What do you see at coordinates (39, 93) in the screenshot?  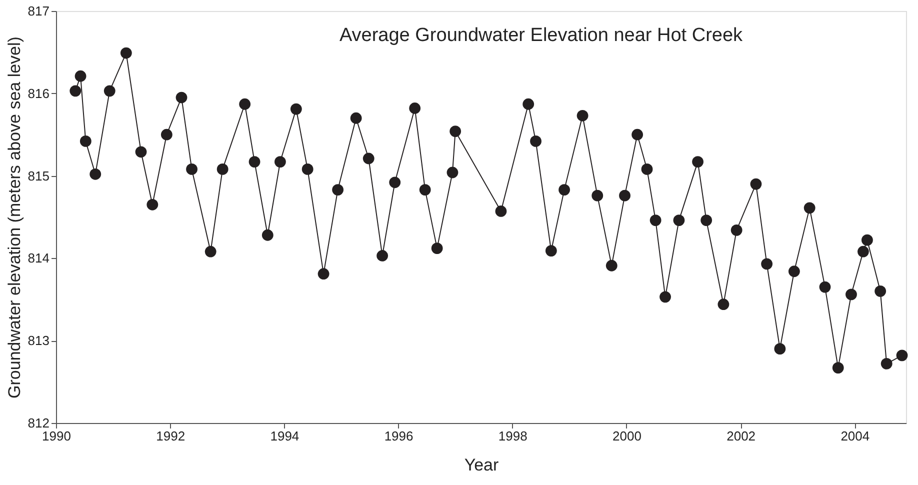 I see `y-tick-label: 816` at bounding box center [39, 93].